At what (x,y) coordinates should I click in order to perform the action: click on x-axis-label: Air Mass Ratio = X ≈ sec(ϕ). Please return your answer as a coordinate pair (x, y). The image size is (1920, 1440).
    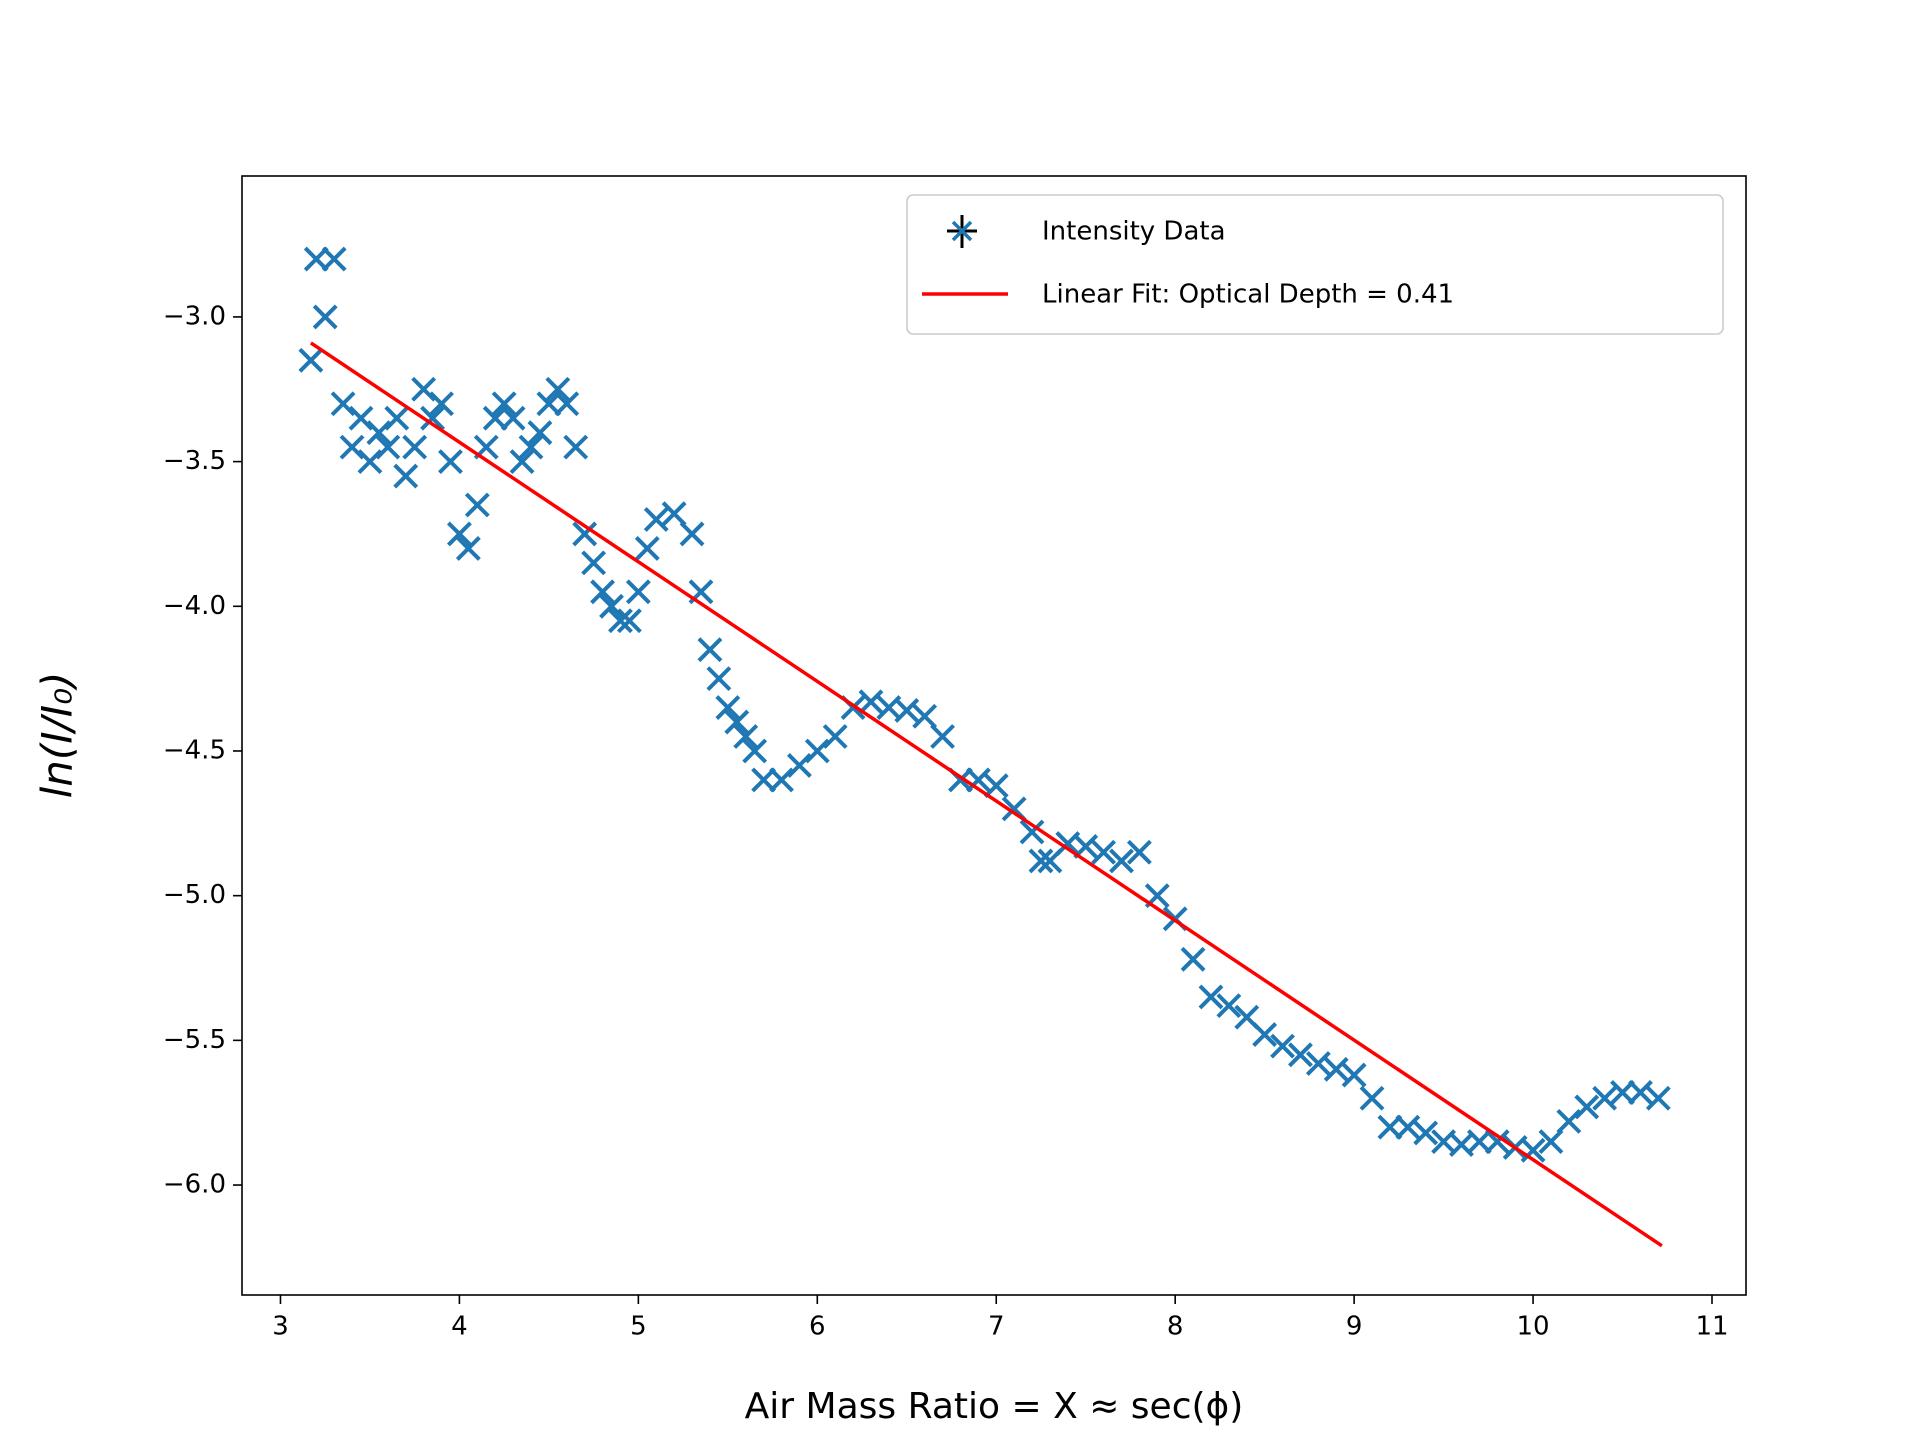
    Looking at the image, I should click on (994, 1406).